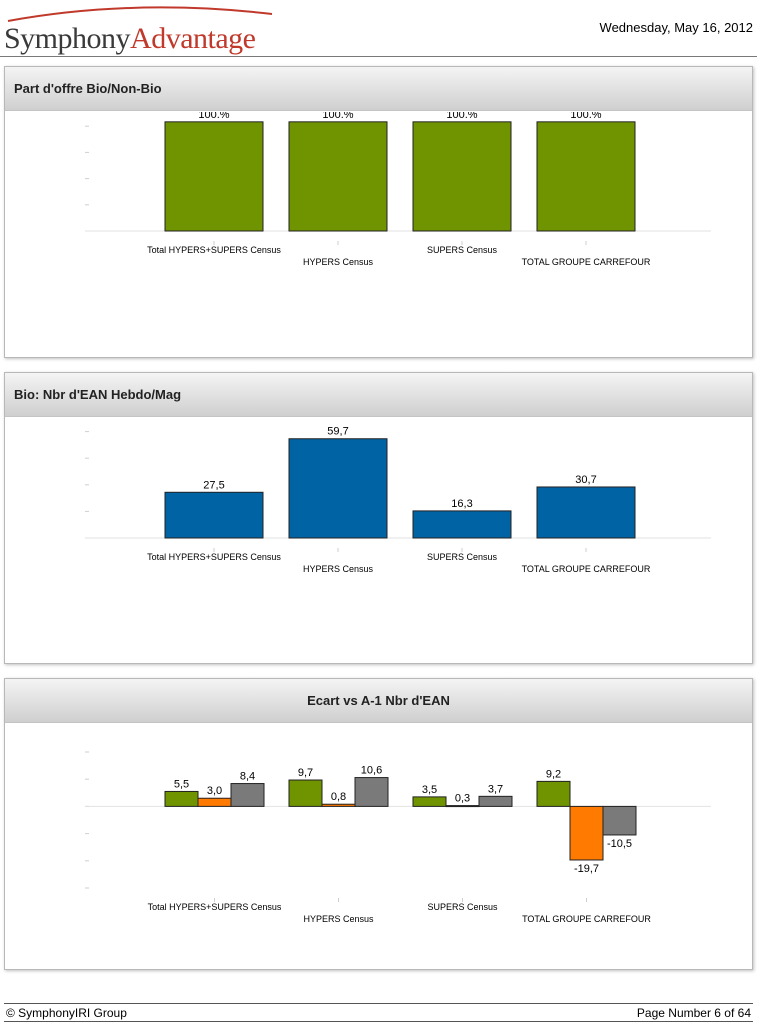 This screenshot has width=757, height=1027. Describe the element at coordinates (553, 774) in the screenshot. I see `data-label-total-groupe-carrefour-s0: 9,2` at that location.